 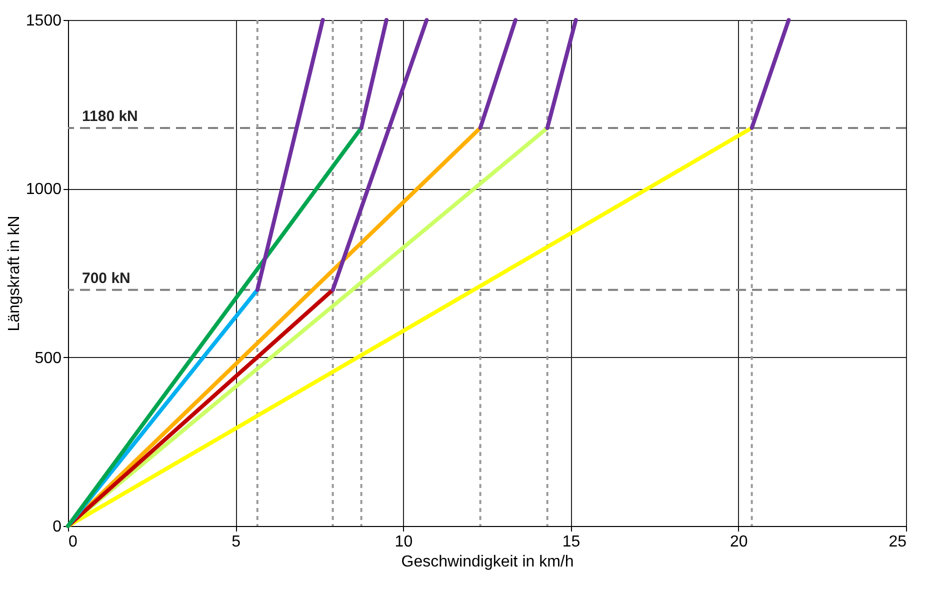 I want to click on ref-line-label: 1180 kN, so click(x=110, y=116).